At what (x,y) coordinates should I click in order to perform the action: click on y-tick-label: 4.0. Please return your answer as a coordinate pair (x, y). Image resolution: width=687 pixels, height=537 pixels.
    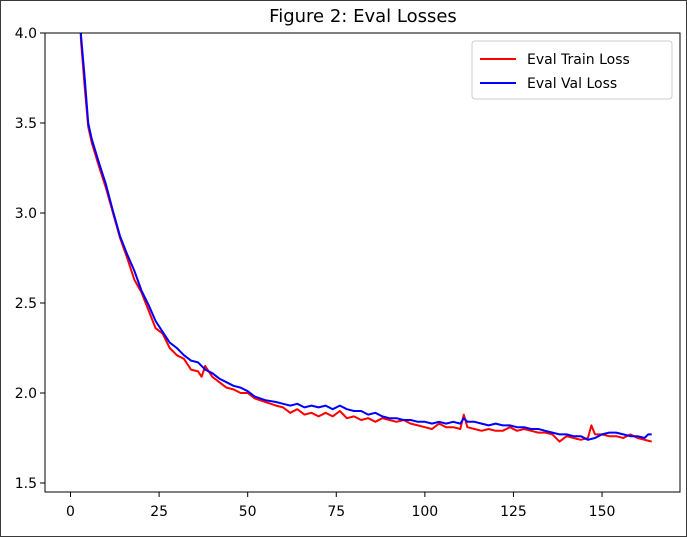
    Looking at the image, I should click on (26, 34).